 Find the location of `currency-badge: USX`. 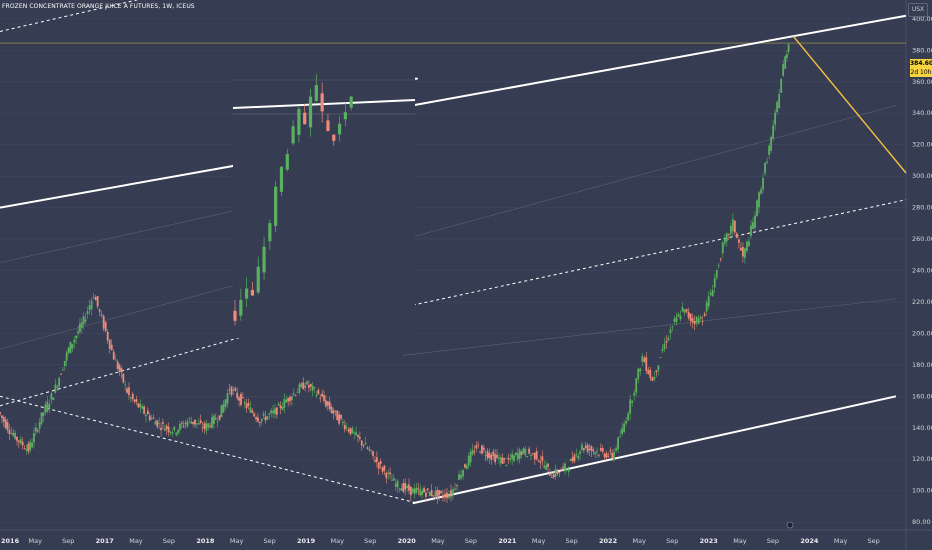

currency-badge: USX is located at coordinates (918, 10).